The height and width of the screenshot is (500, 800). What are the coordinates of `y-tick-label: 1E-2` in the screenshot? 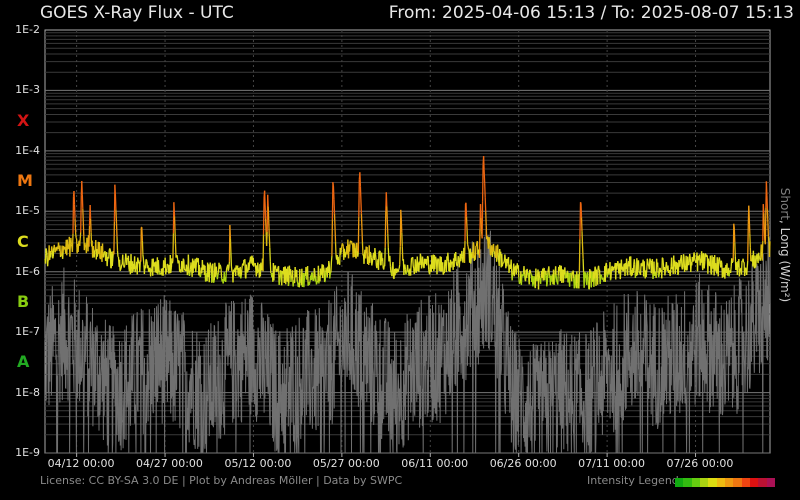 It's located at (27, 29).